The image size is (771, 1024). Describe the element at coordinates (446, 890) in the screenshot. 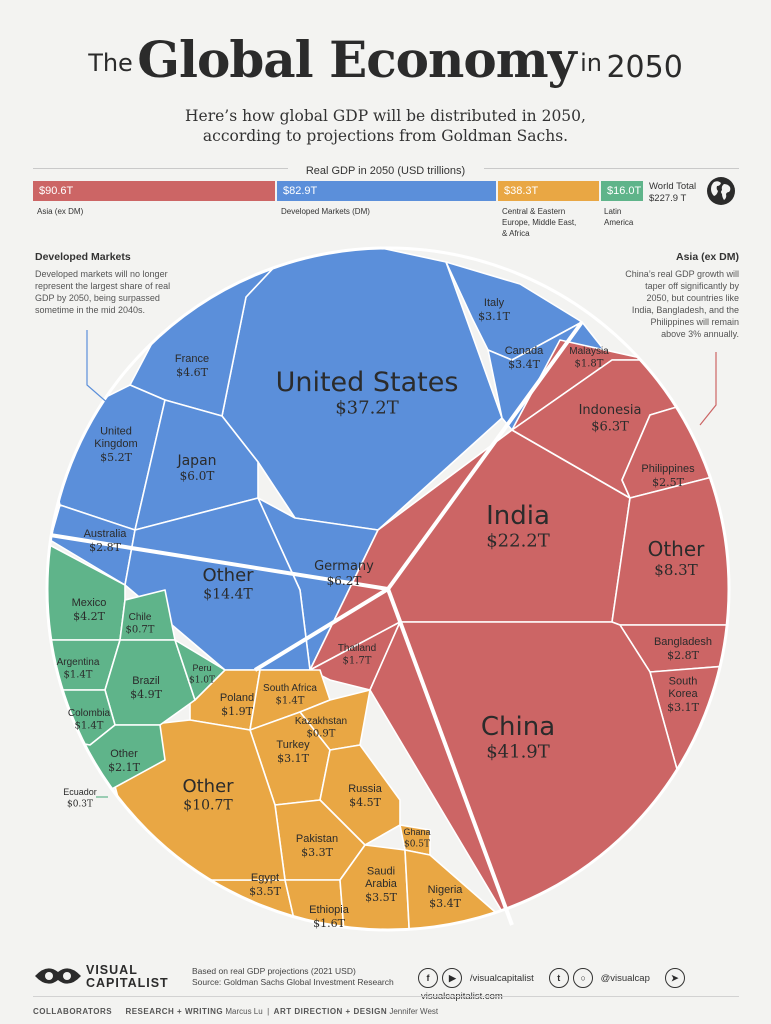

I see `label-name-central-eastern-europe-middle-east-africa-nigeria: Nigeria` at that location.